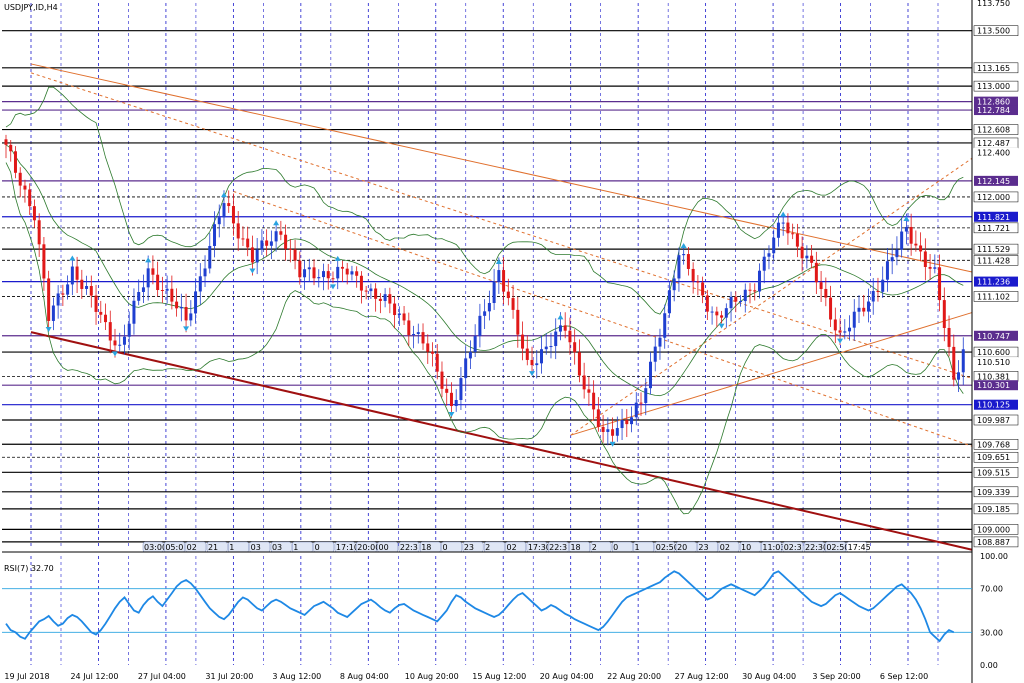 The width and height of the screenshot is (1024, 683). Describe the element at coordinates (993, 529) in the screenshot. I see `price-tick-label: 109.000` at that location.